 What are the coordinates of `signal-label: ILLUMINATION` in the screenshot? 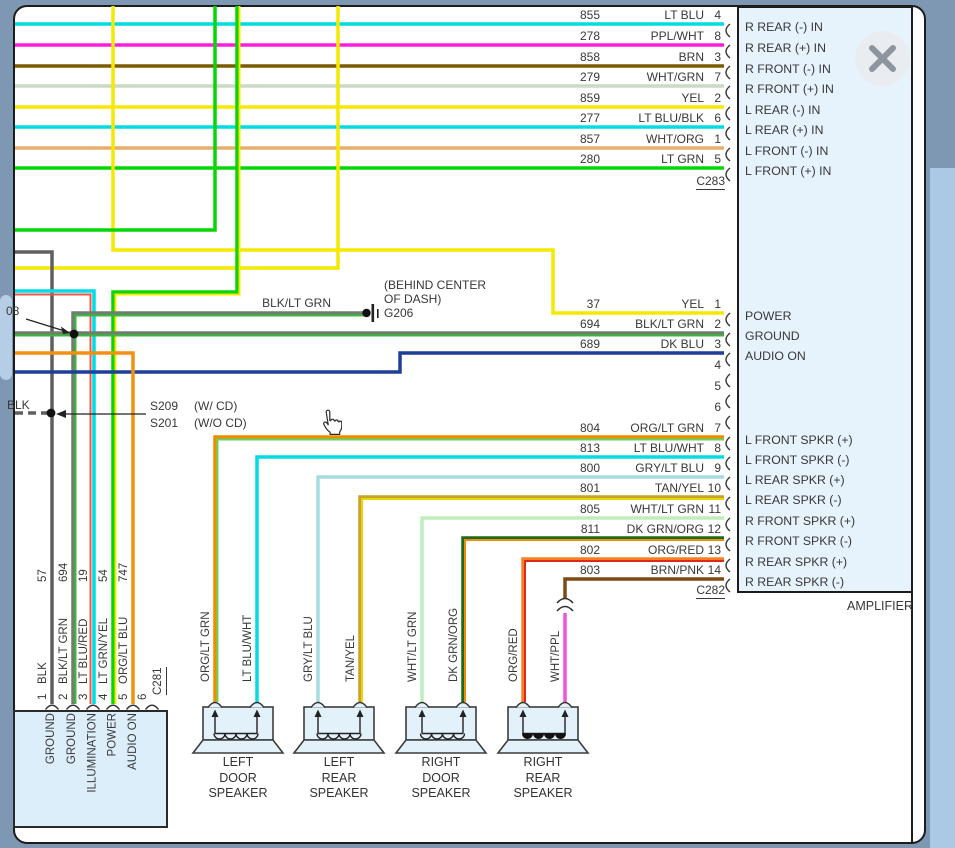 It's located at (92, 753).